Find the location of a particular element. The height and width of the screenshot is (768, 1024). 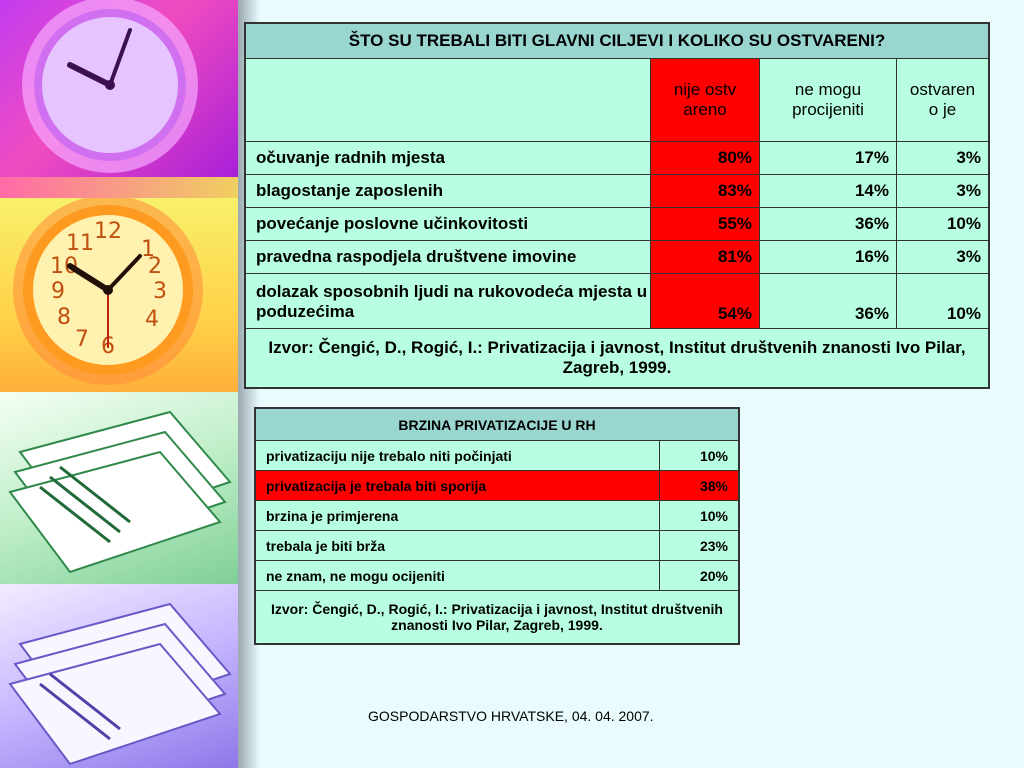

row-label: brzina je primjerena is located at coordinates (457, 515).